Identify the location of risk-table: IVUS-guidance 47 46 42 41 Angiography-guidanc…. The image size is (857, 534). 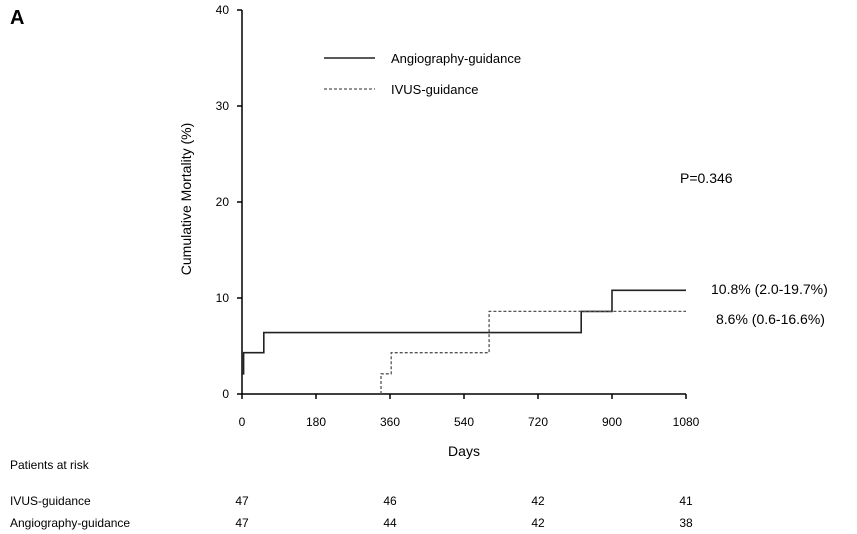
(351, 512).